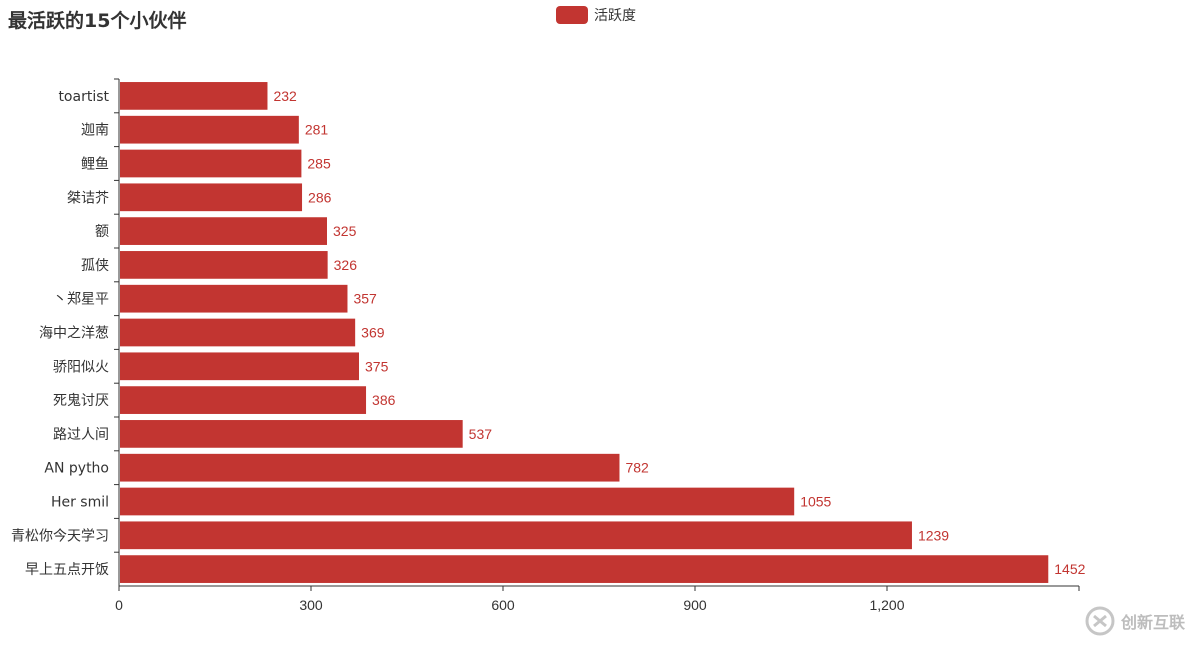  I want to click on x-tick-label: 600, so click(503, 605).